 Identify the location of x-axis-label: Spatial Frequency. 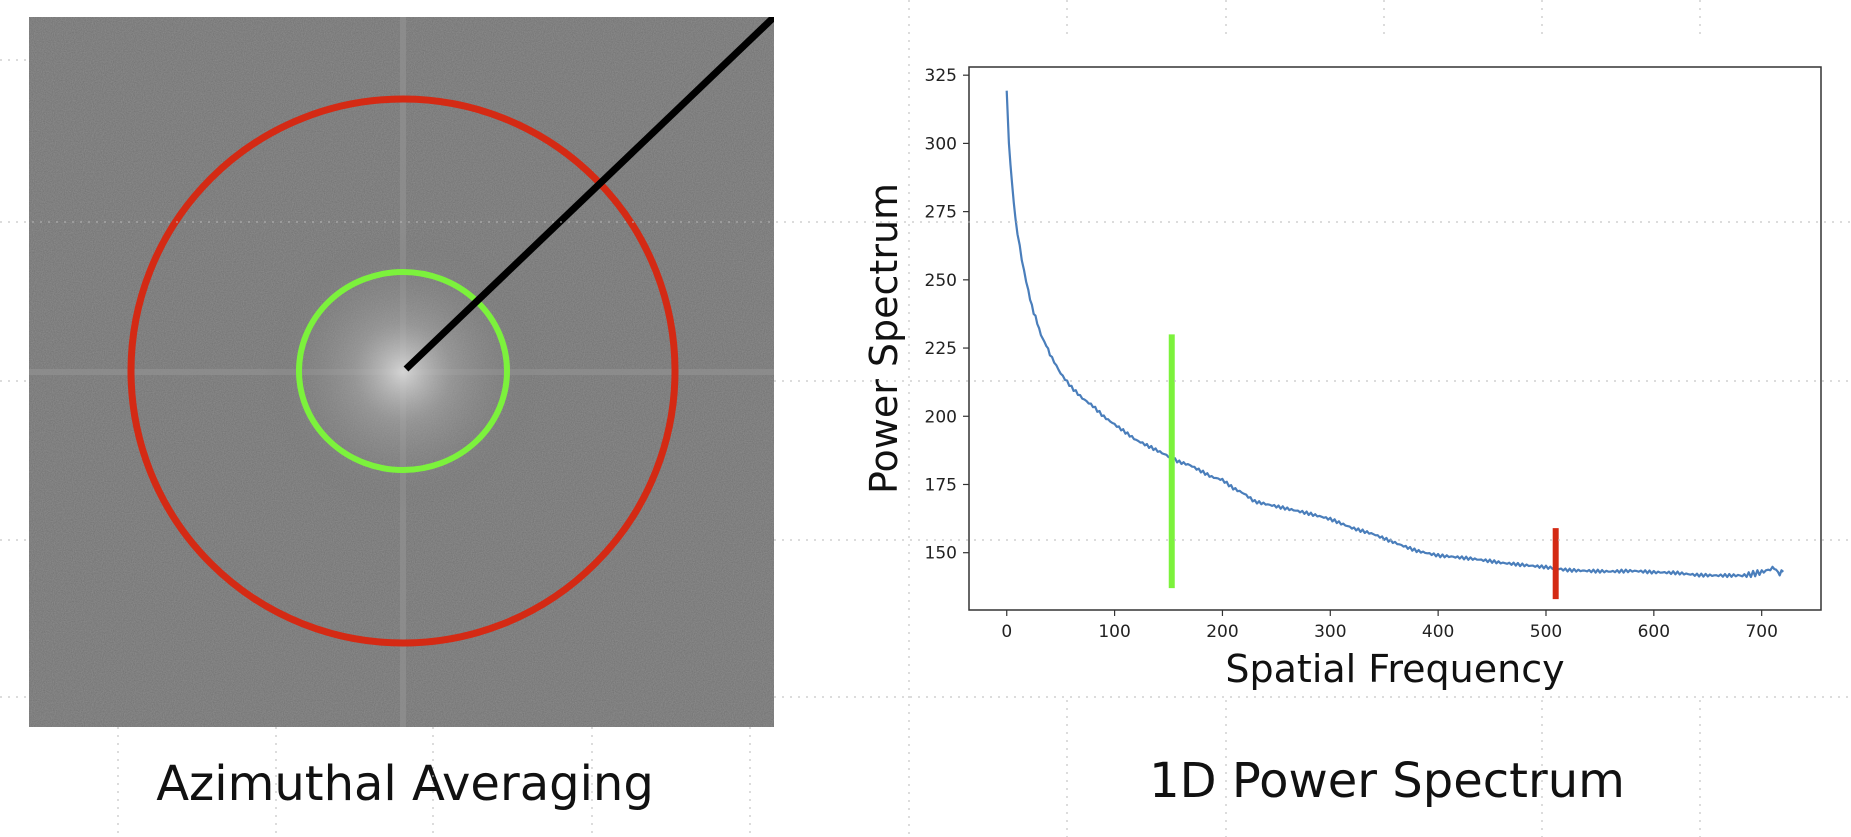
(1394, 669).